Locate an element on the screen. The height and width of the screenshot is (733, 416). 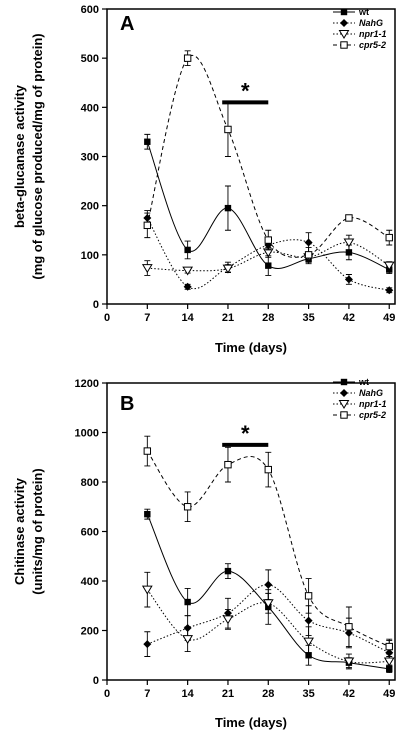
panel-letter: A is located at coordinates (127, 24).